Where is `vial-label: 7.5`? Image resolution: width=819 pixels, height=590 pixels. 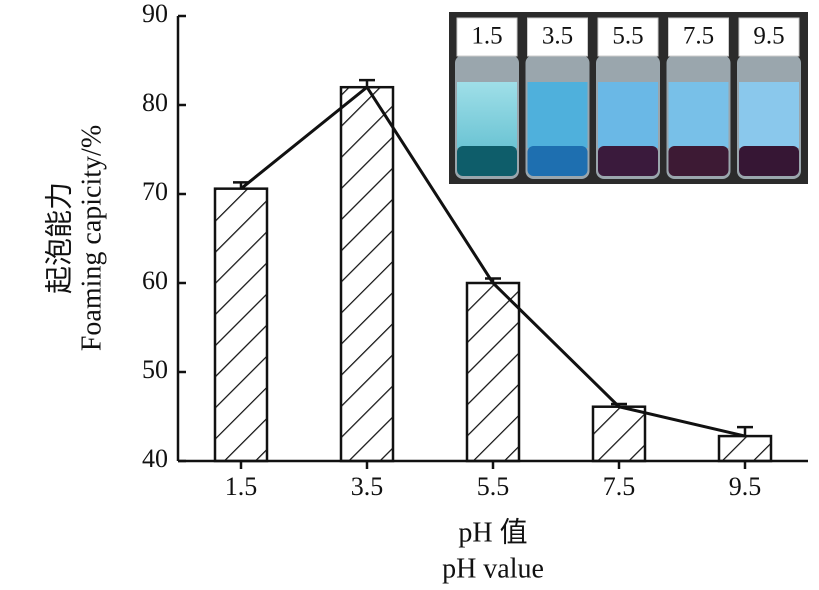 vial-label: 7.5 is located at coordinates (698, 36).